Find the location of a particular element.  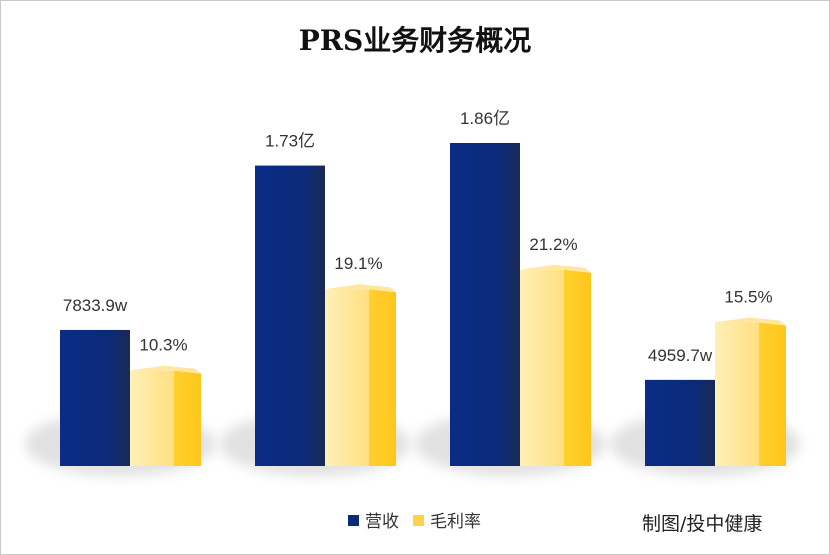

legend-swatch-gross-margin is located at coordinates (418, 520).